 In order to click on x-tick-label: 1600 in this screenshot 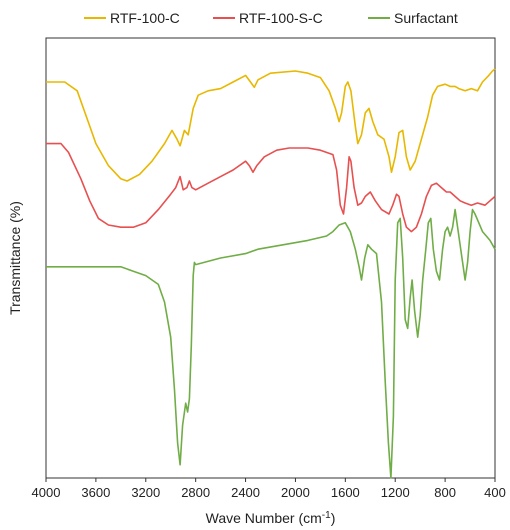, I will do `click(345, 492)`.